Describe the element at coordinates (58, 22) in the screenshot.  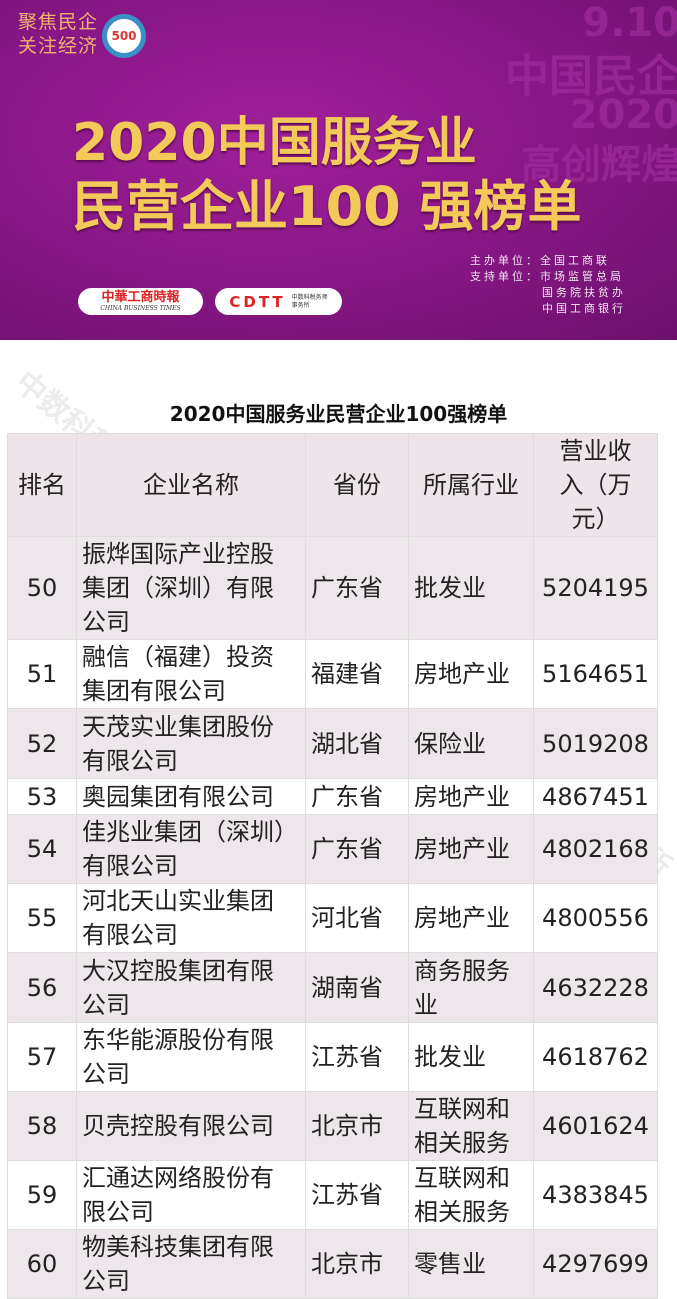
I see `slogan-line: 聚焦民企` at that location.